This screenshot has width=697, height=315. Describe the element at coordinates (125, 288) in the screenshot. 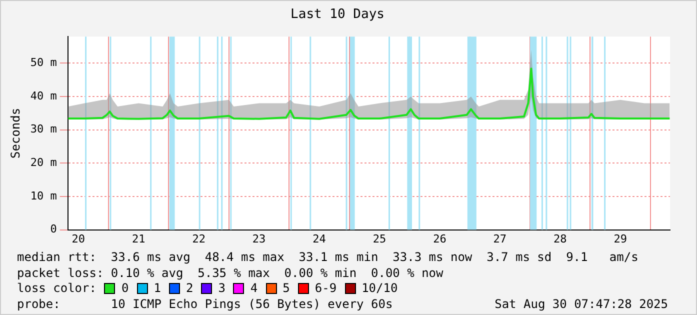

I see `legend-label: 0` at that location.